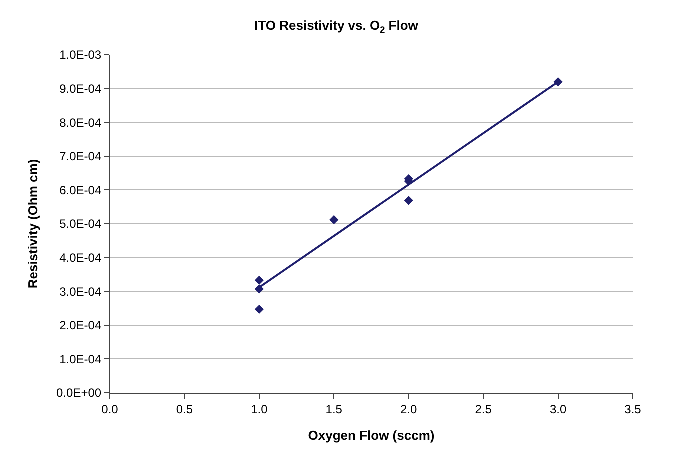  What do you see at coordinates (81, 325) in the screenshot?
I see `y-tick-label: 2.0E-04` at bounding box center [81, 325].